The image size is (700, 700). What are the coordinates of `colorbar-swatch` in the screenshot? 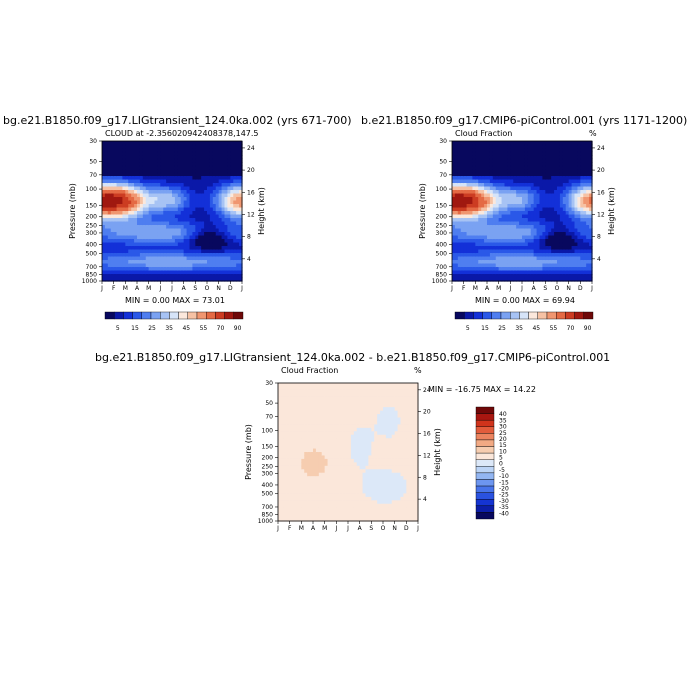 It's located at (118, 315).